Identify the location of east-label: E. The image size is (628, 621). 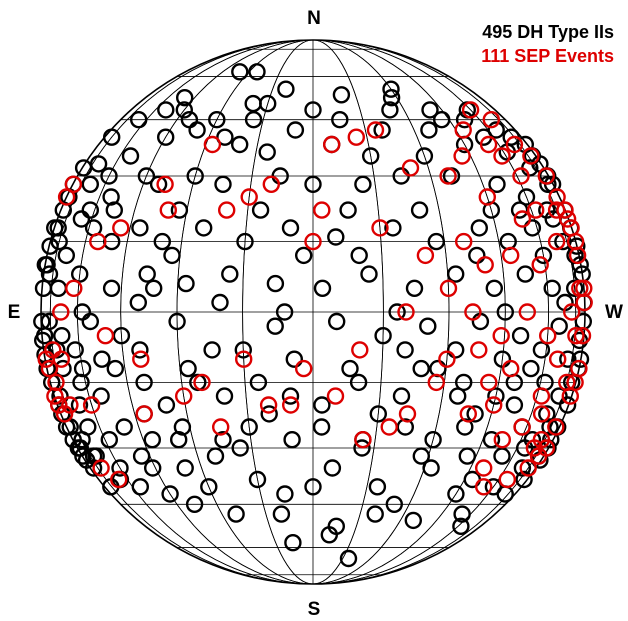
(14, 312).